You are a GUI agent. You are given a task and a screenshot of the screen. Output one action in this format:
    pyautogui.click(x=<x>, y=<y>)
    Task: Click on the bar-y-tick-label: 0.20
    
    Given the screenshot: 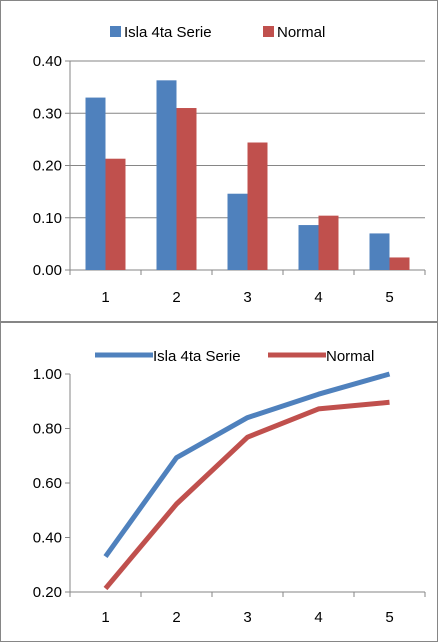 What is the action you would take?
    pyautogui.click(x=47, y=166)
    